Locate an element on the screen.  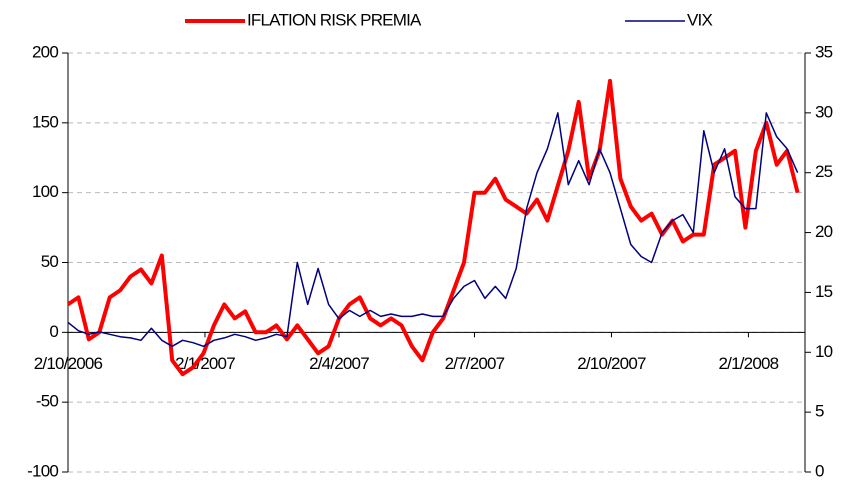
x-tick-label: 2/1/2007 is located at coordinates (205, 363).